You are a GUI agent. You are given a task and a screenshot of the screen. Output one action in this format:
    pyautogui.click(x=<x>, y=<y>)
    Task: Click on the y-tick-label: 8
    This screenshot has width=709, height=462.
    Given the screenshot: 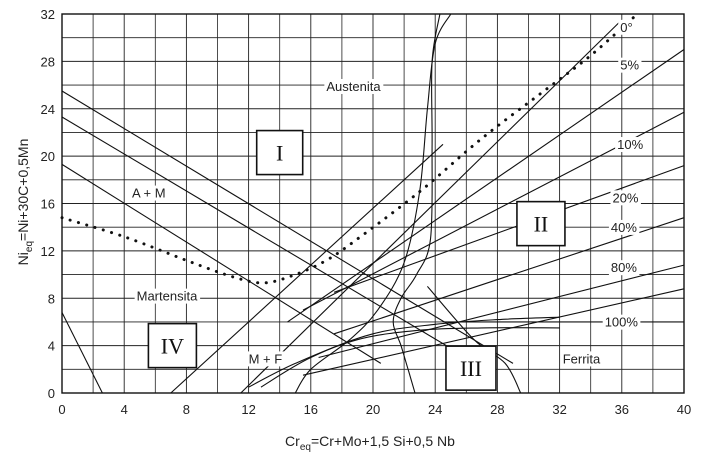 What is the action you would take?
    pyautogui.click(x=51, y=298)
    